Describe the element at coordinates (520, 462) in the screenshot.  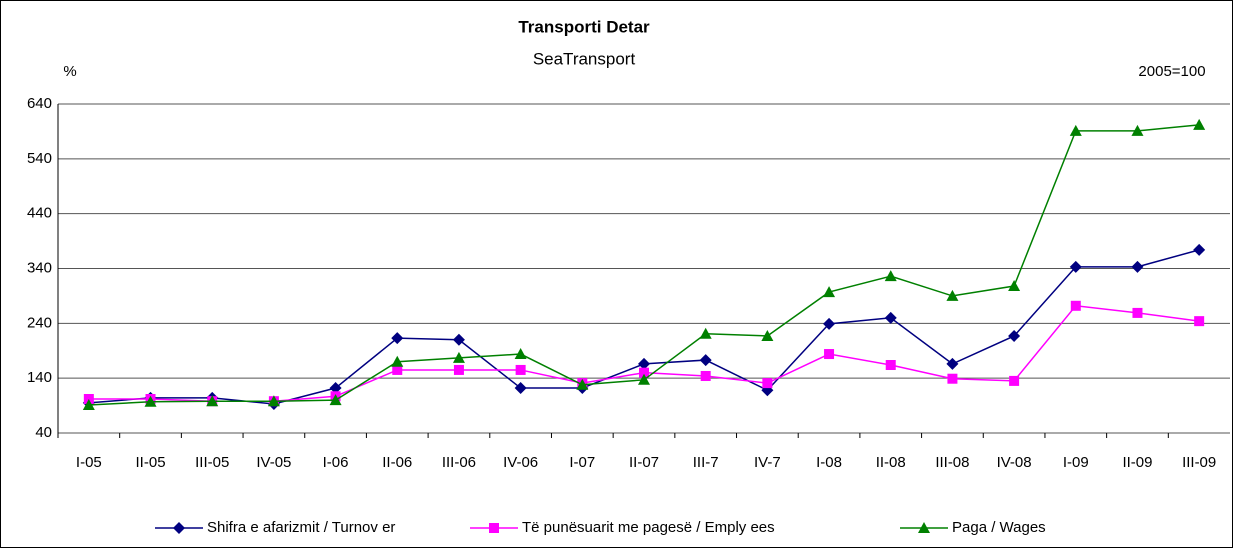
I see `x-tick-label: IV-06` at that location.